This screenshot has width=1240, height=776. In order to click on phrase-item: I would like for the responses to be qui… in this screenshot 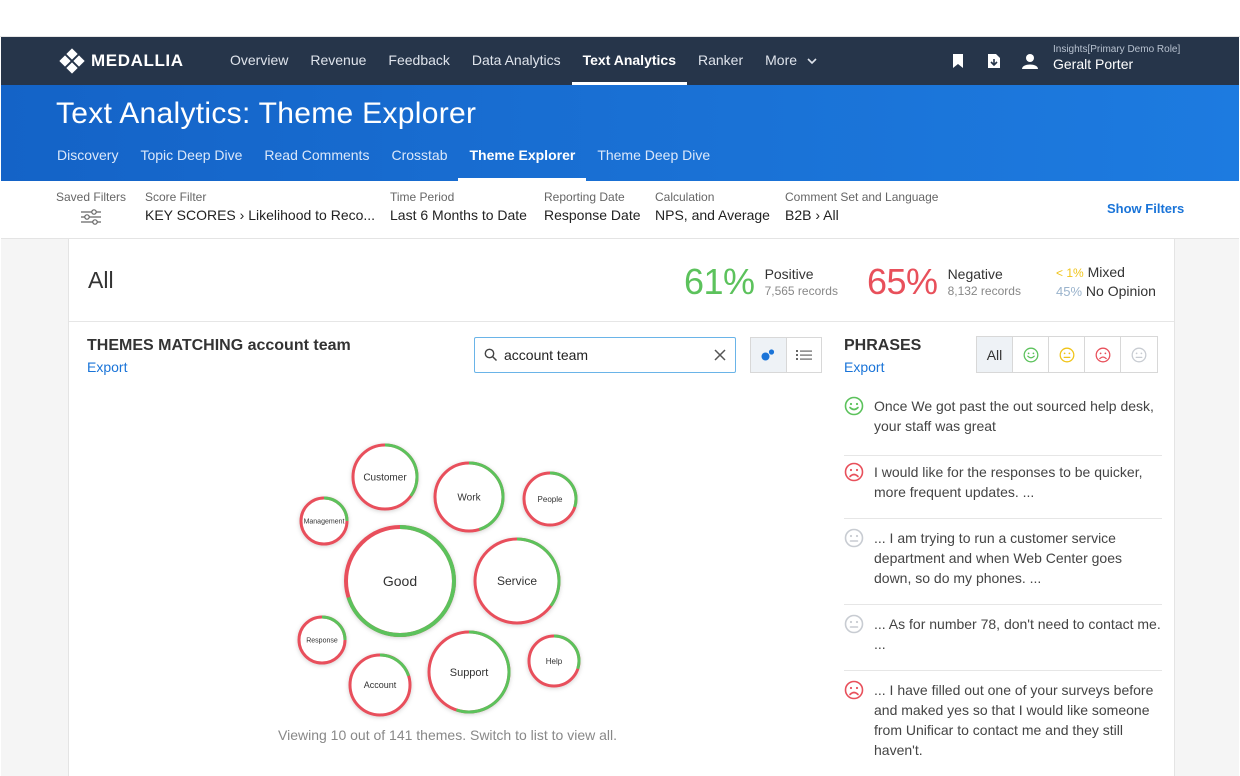, I will do `click(1003, 490)`.